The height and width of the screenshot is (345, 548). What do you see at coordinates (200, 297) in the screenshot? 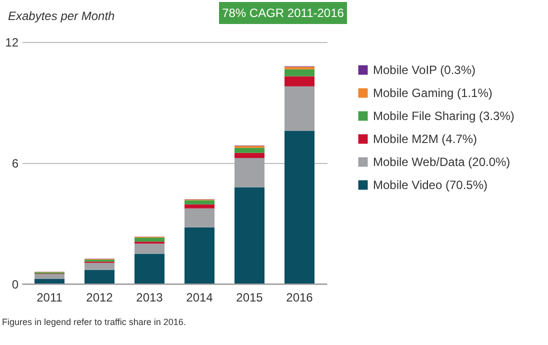
I see `x-tick-label: 2014` at bounding box center [200, 297].